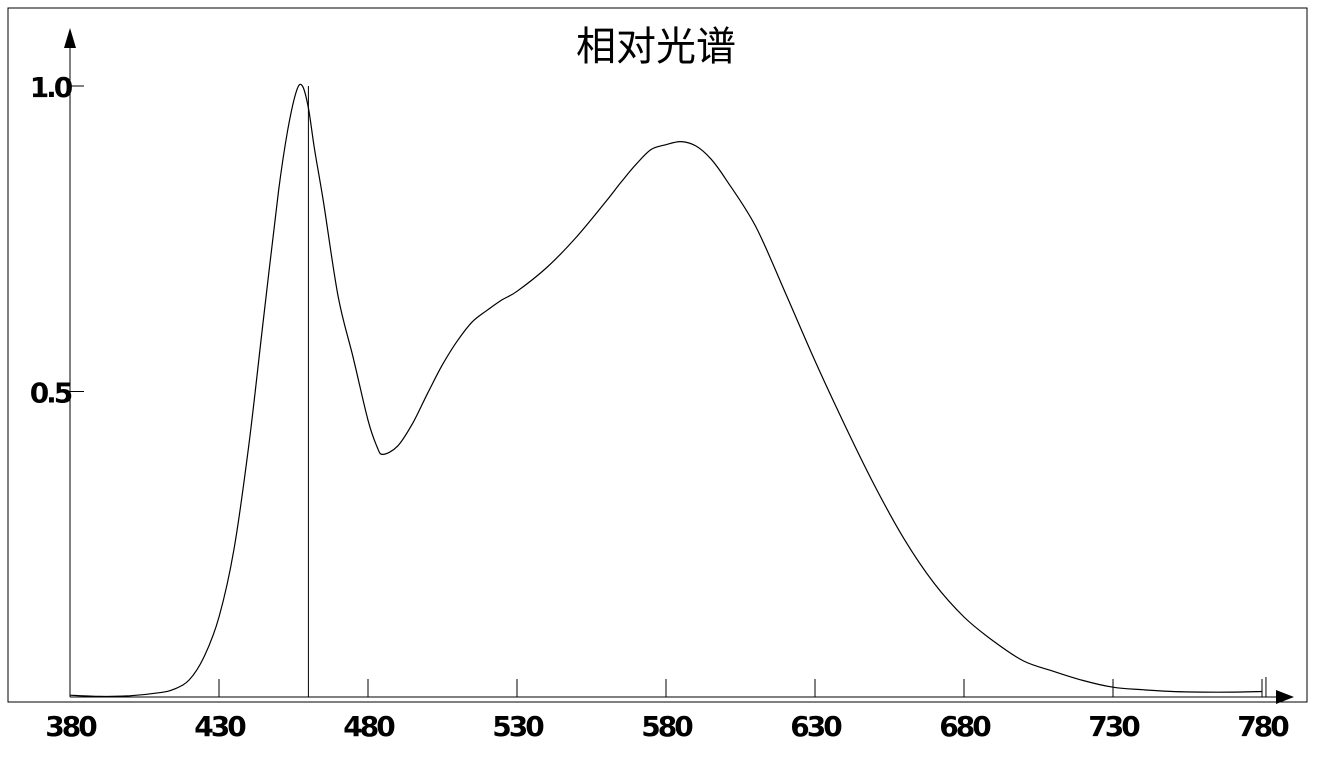 This screenshot has width=1318, height=763. I want to click on y-axis-arrow-icon, so click(70, 38).